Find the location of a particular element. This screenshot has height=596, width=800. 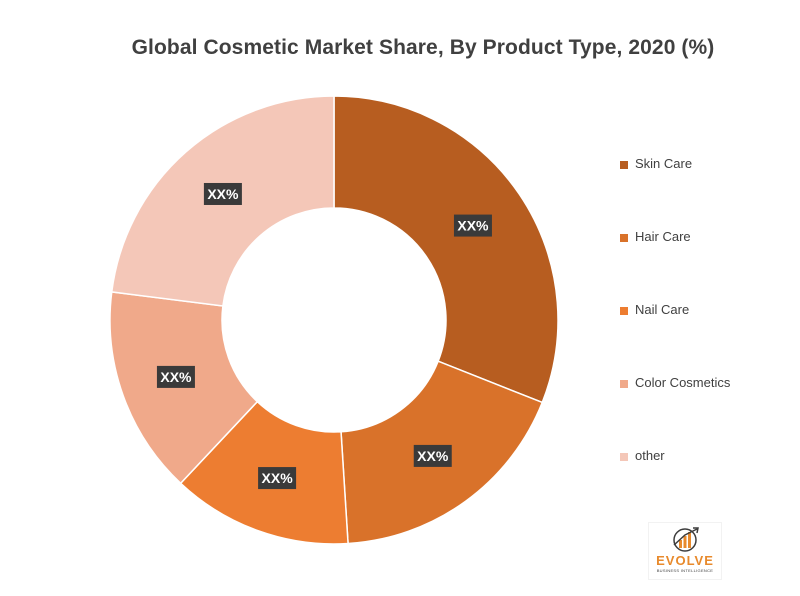

legend-item-skin-care: Skin Care is located at coordinates (675, 192).